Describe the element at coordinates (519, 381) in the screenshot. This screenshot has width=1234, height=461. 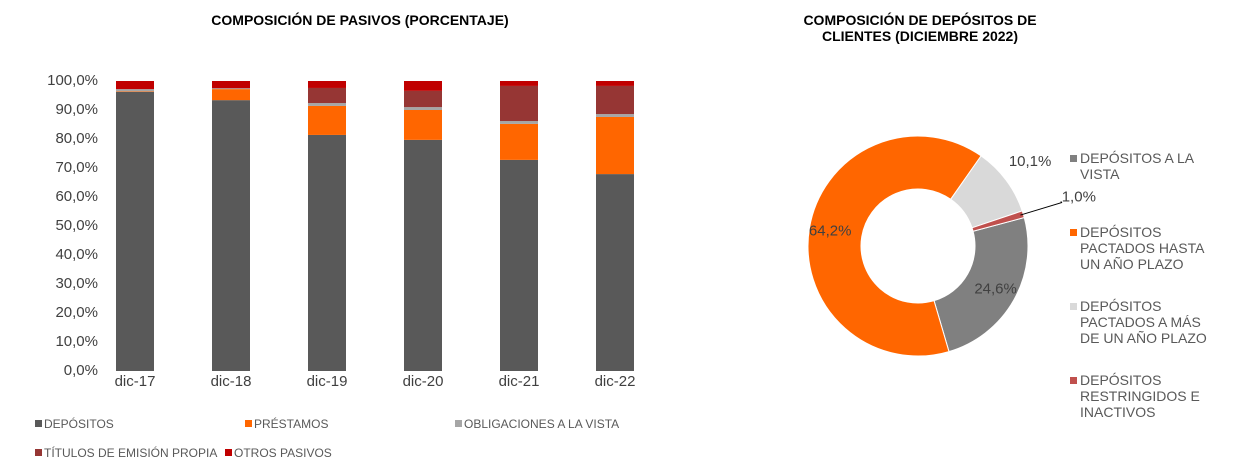
I see `x-tick-label: dic-21` at that location.